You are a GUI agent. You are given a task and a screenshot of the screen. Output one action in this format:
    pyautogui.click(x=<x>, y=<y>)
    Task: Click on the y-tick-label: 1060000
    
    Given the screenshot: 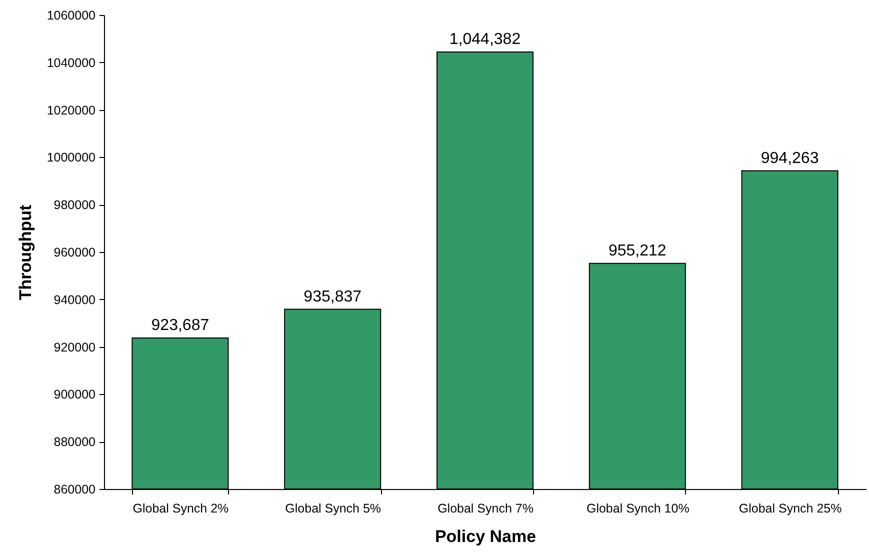 What is the action you would take?
    pyautogui.click(x=71, y=15)
    